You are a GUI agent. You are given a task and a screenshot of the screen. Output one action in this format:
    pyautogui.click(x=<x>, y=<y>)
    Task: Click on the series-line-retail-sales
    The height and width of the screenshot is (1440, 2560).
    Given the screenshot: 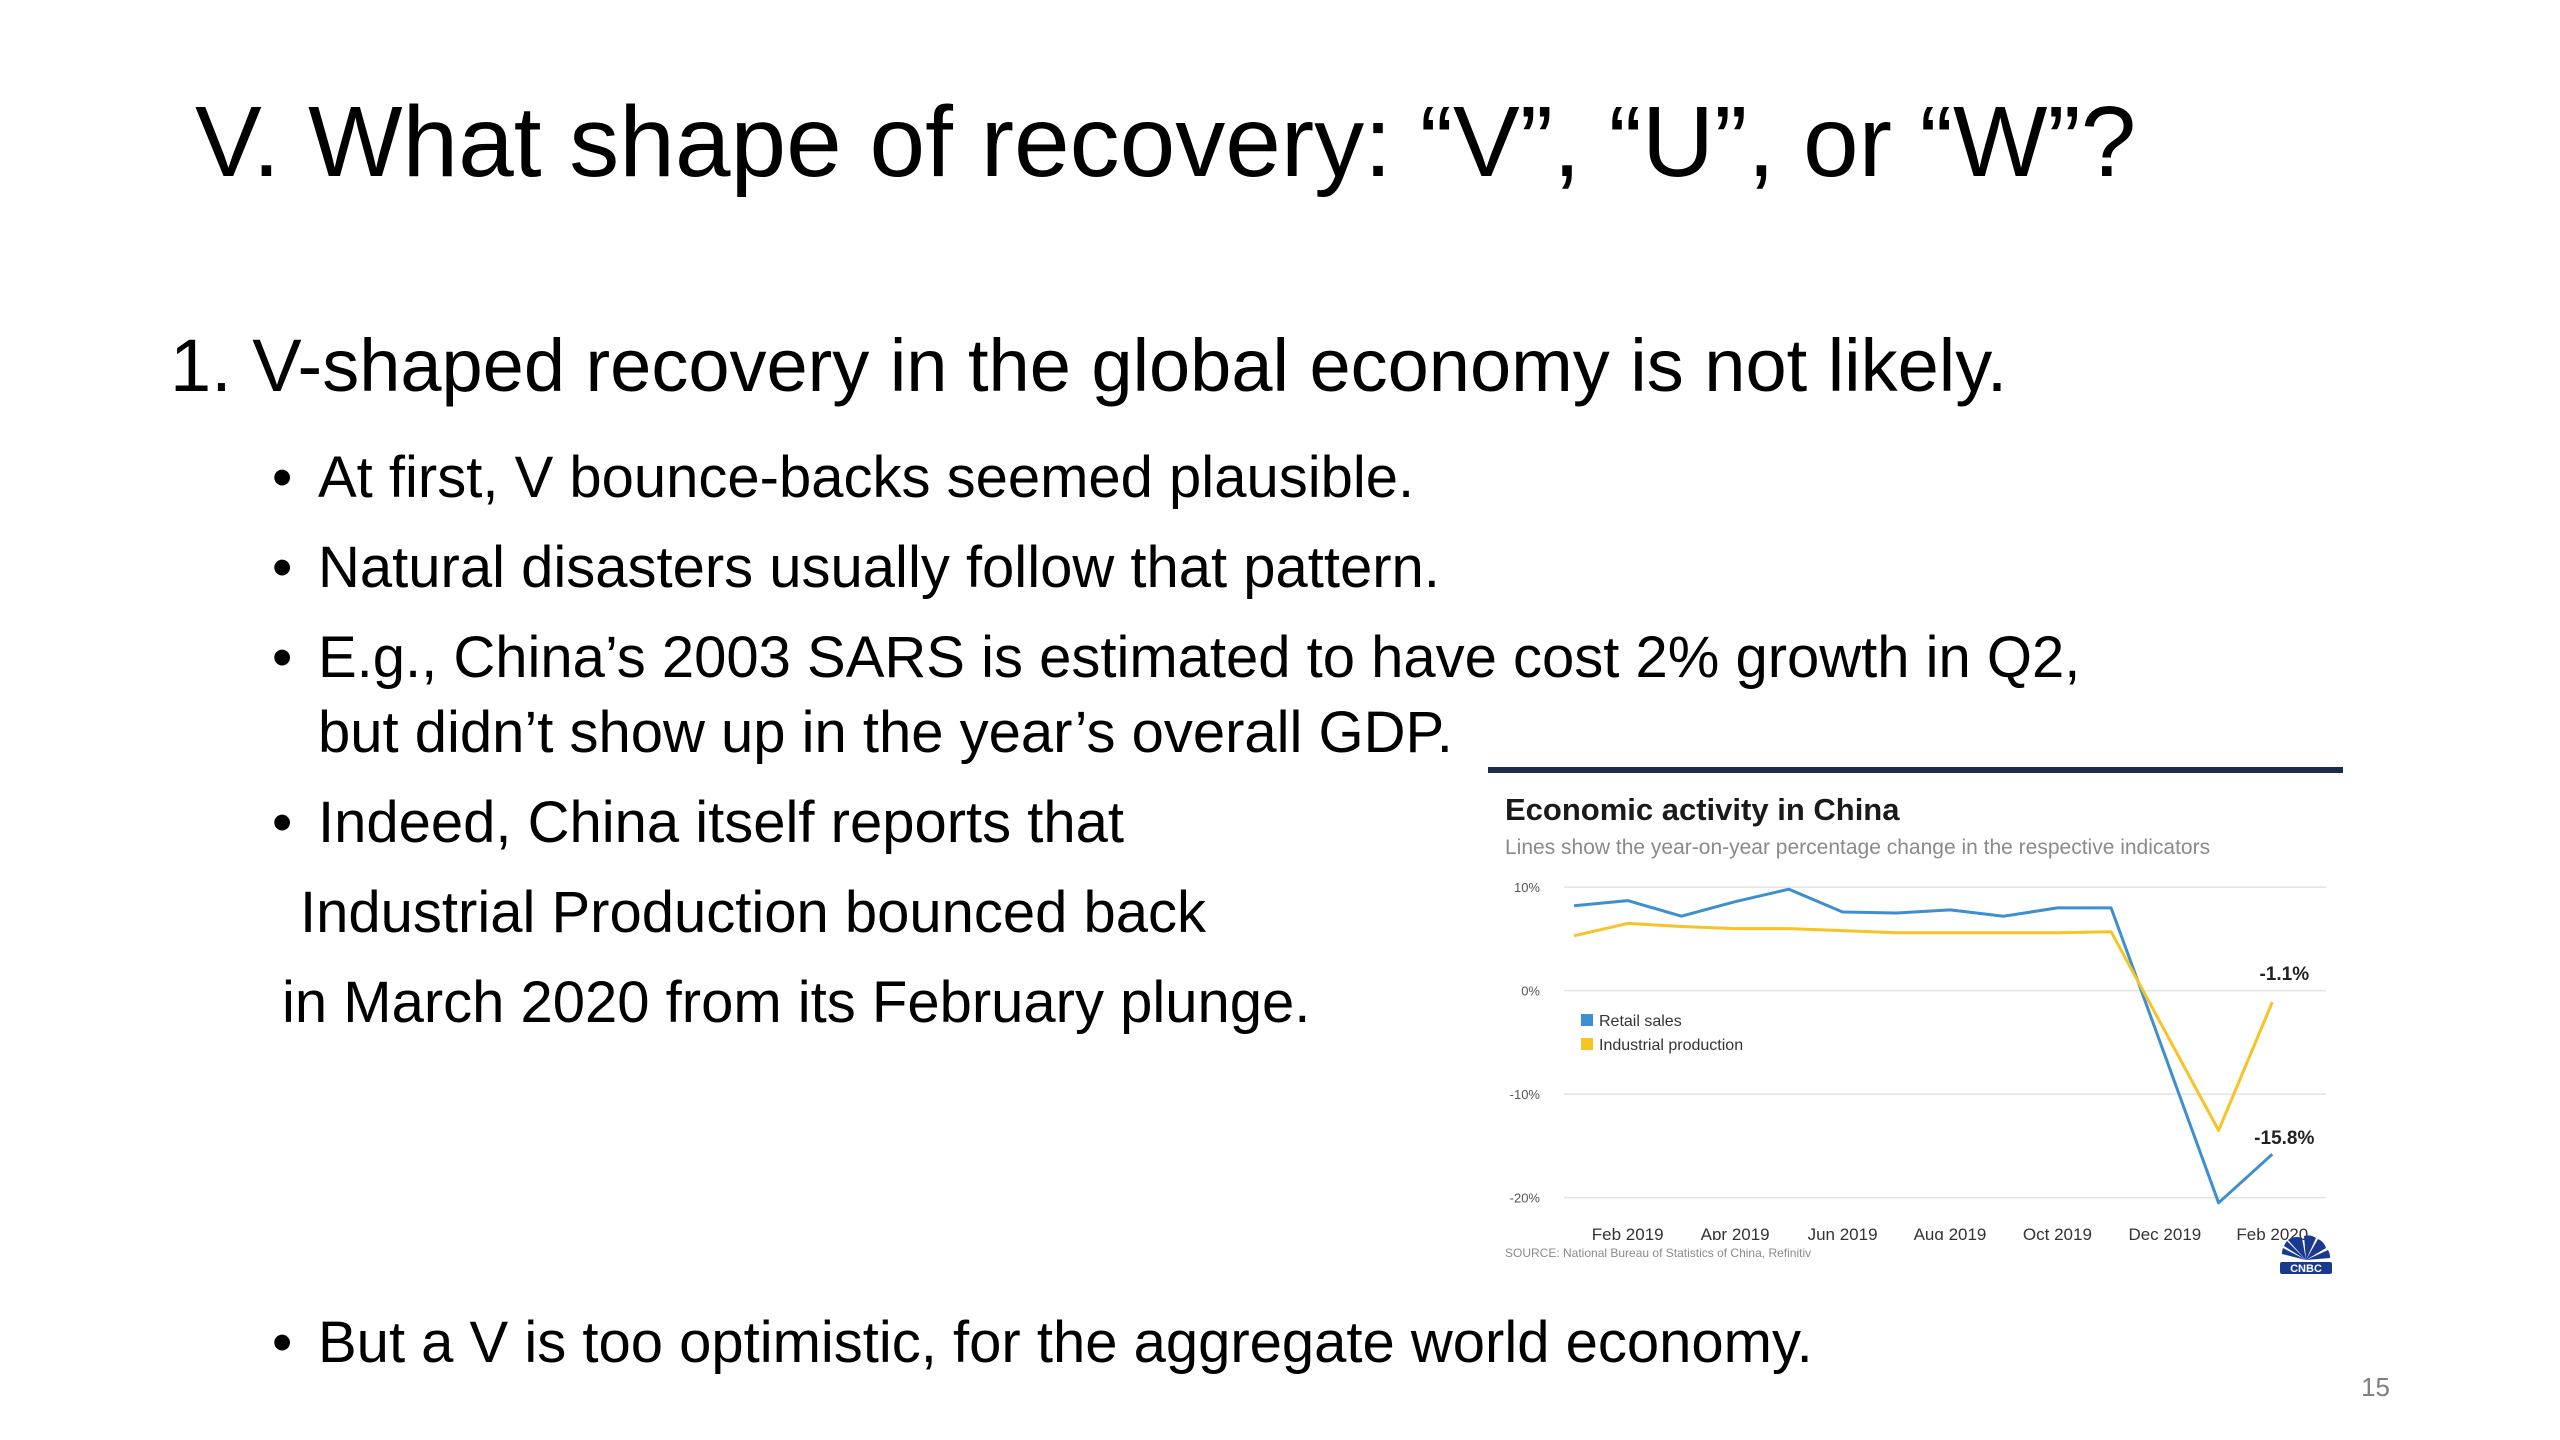 What is the action you would take?
    pyautogui.click(x=1923, y=1046)
    